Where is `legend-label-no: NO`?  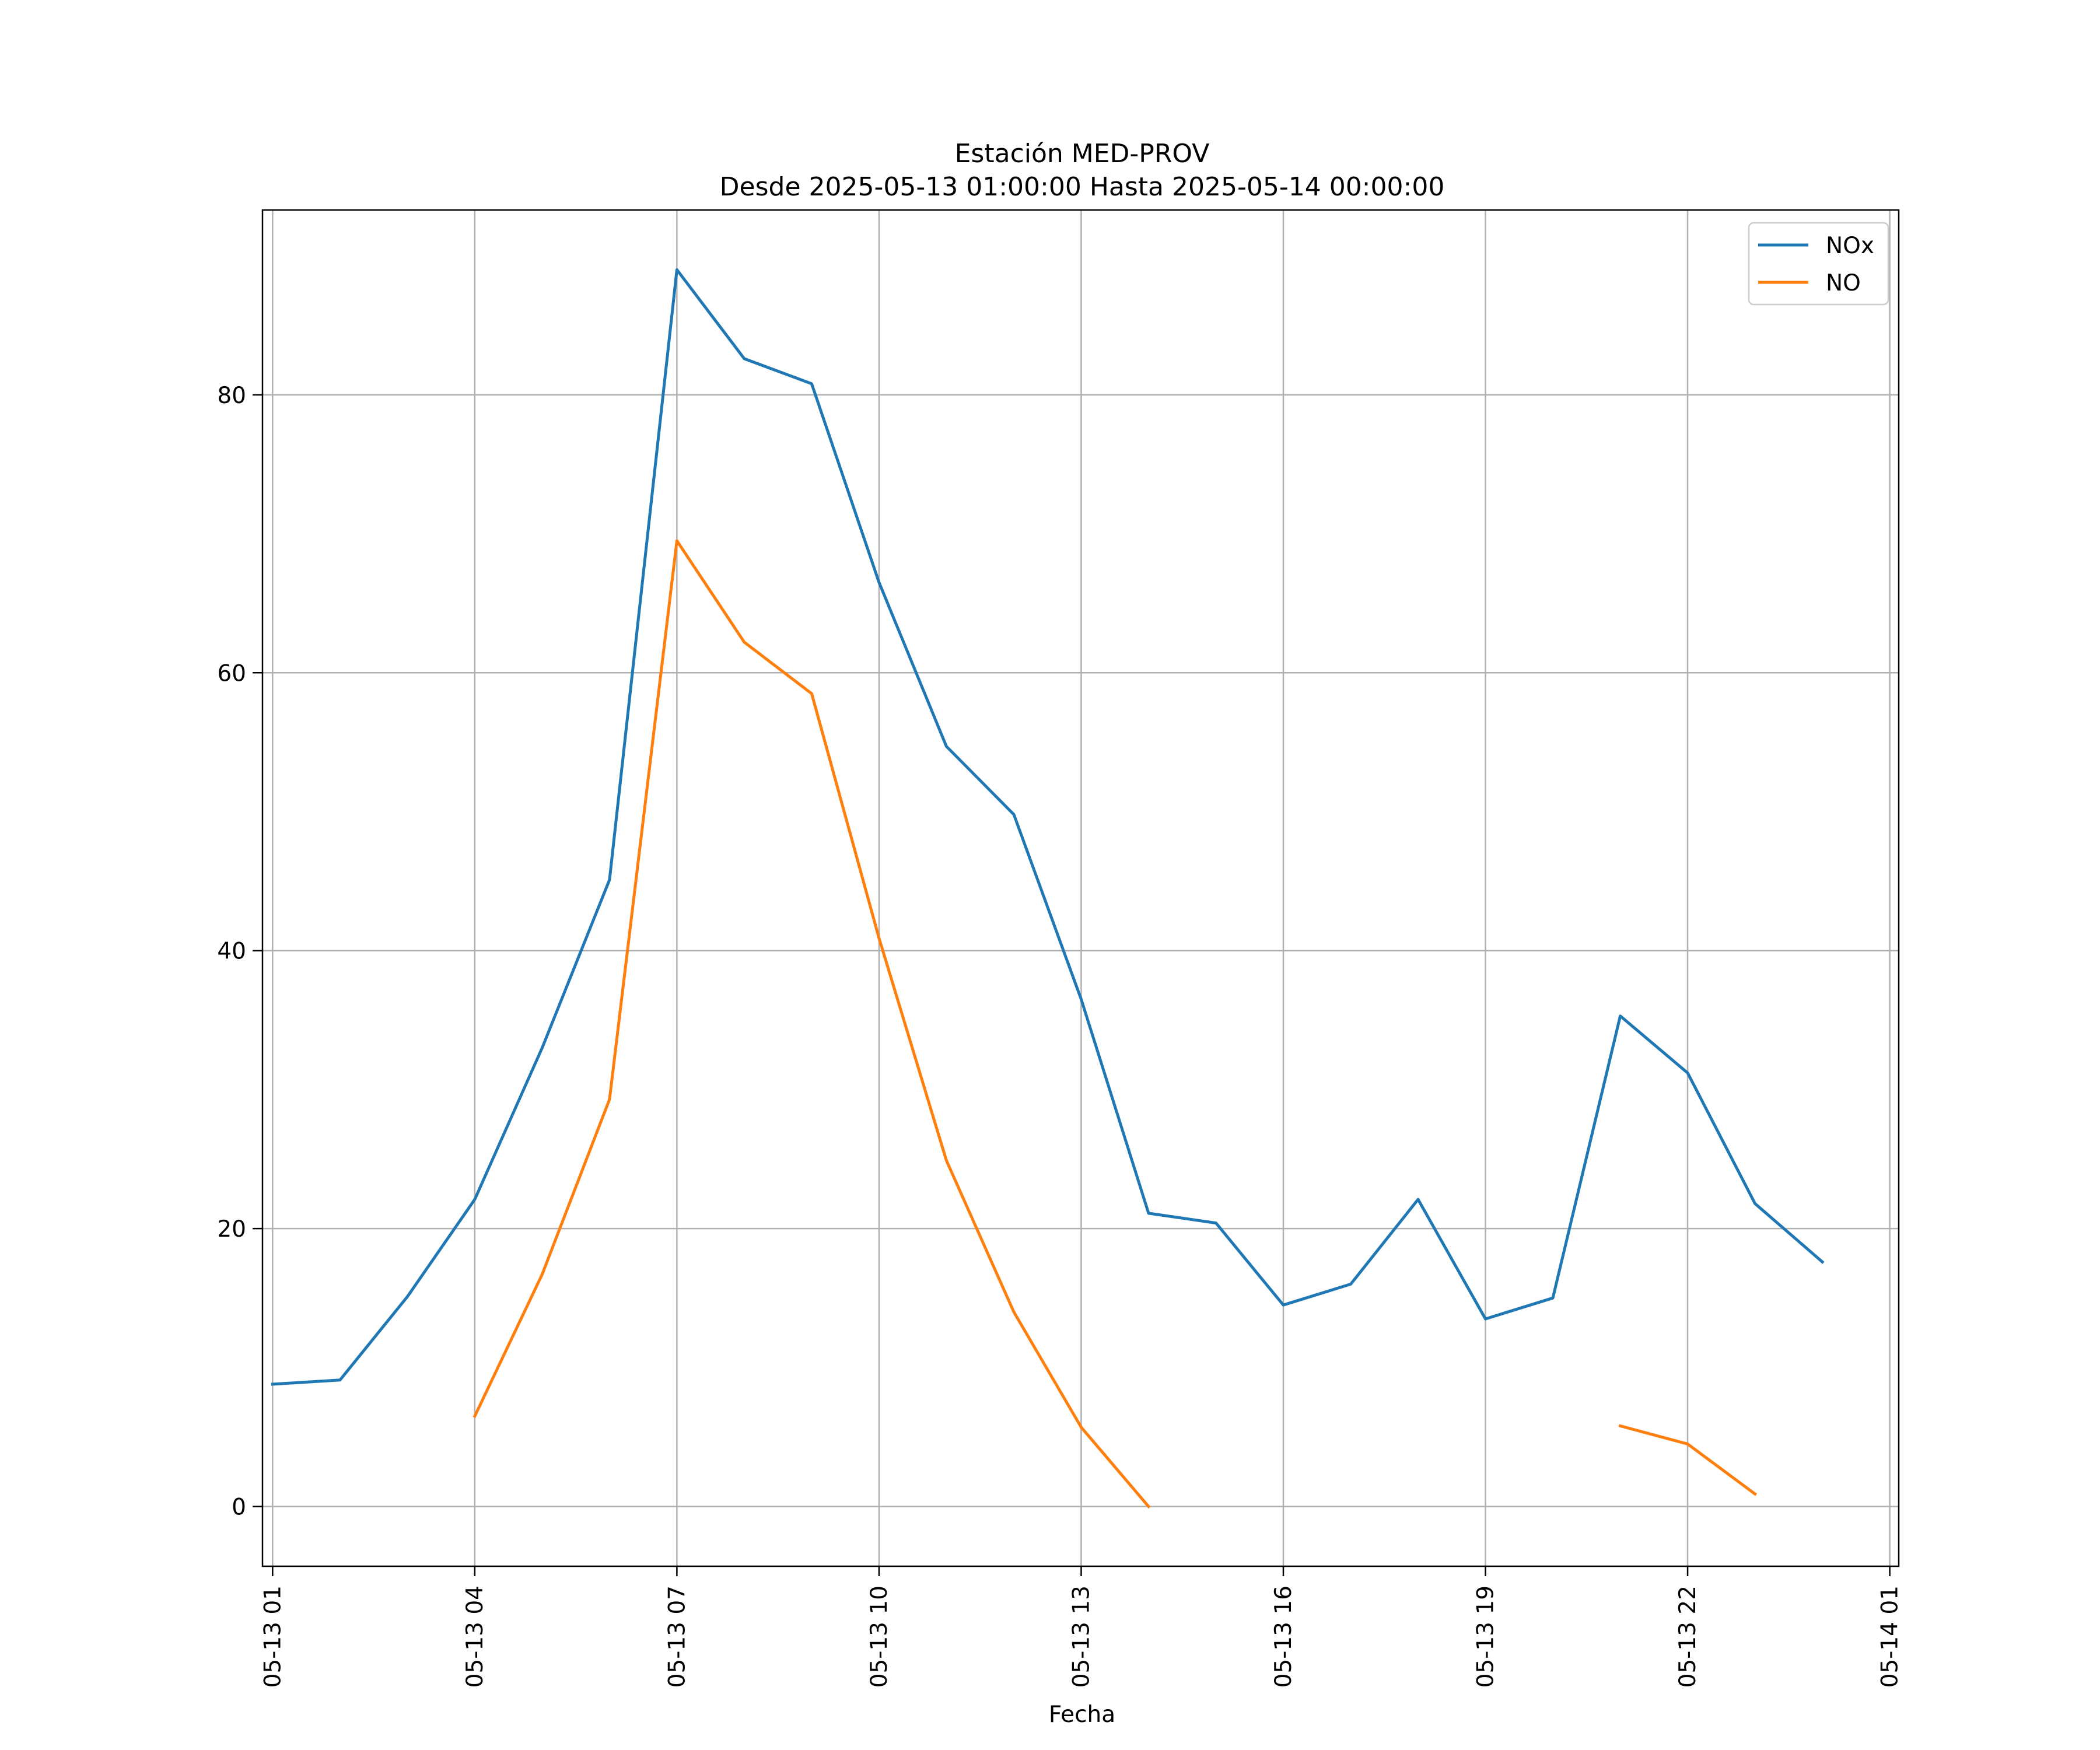
legend-label-no: NO is located at coordinates (1843, 283).